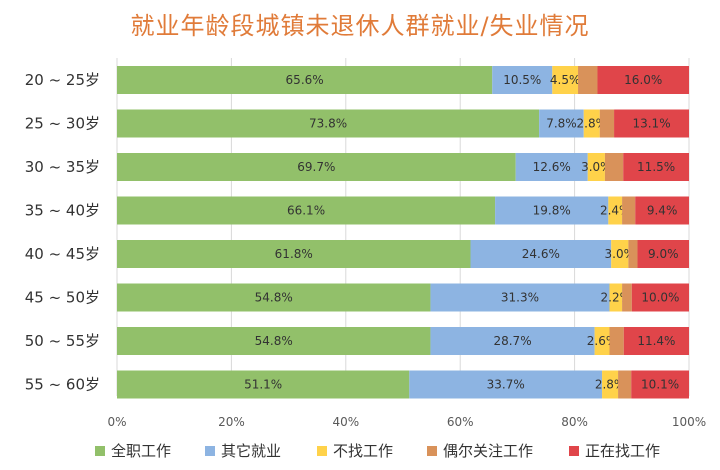 This screenshot has width=720, height=470. What do you see at coordinates (689, 422) in the screenshot?
I see `x-tick-label: 100%` at bounding box center [689, 422].